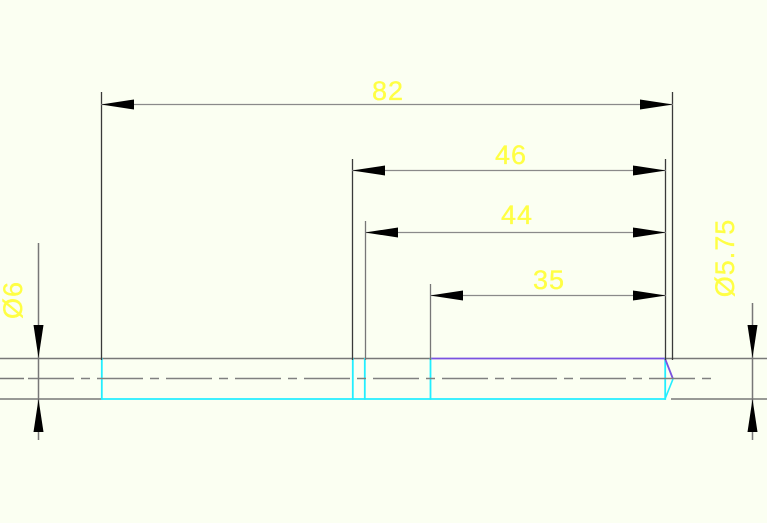 The height and width of the screenshot is (523, 767). Describe the element at coordinates (446, 295) in the screenshot. I see `arrowhead-35-left` at that location.